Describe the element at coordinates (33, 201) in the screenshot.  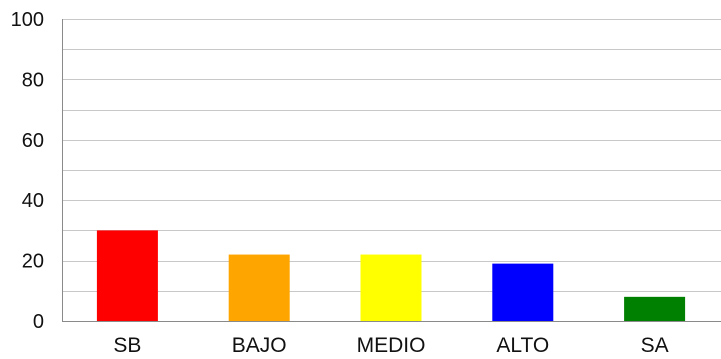
I see `y-tick-label-40: 40` at that location.